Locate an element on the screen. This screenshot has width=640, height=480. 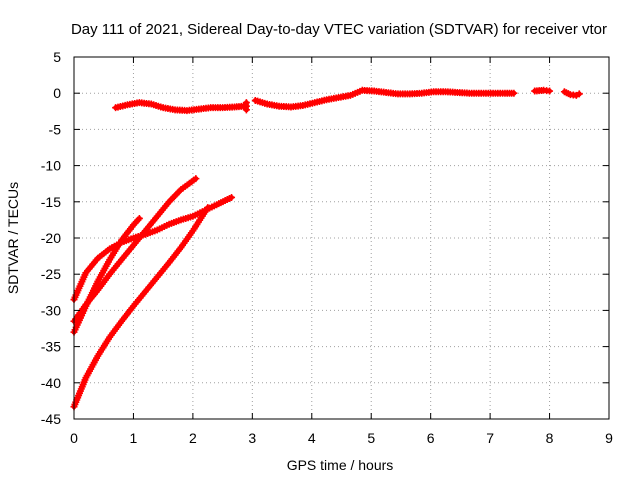
x-axis-label: GPS time / hours is located at coordinates (340, 465).